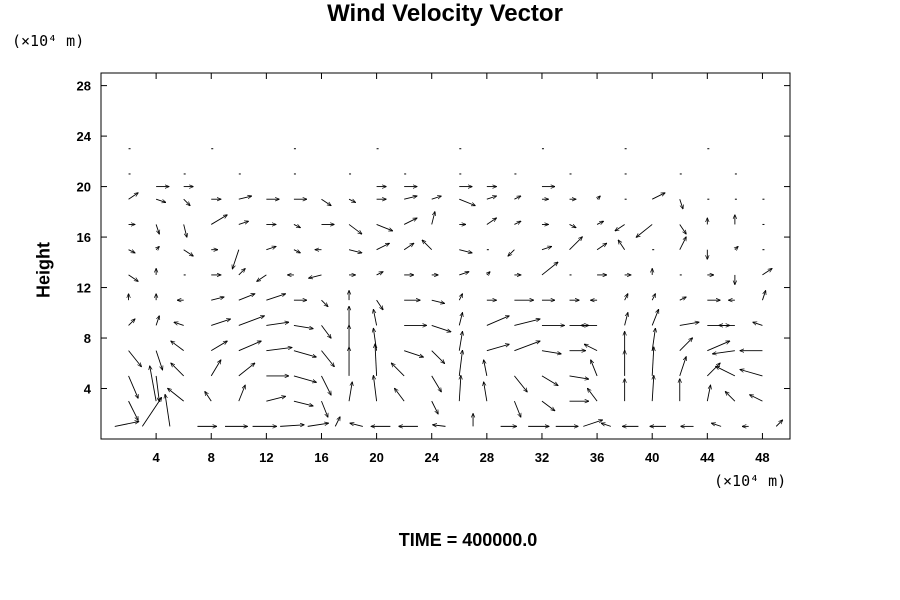  I want to click on y-tick-label: 12, so click(84, 288).